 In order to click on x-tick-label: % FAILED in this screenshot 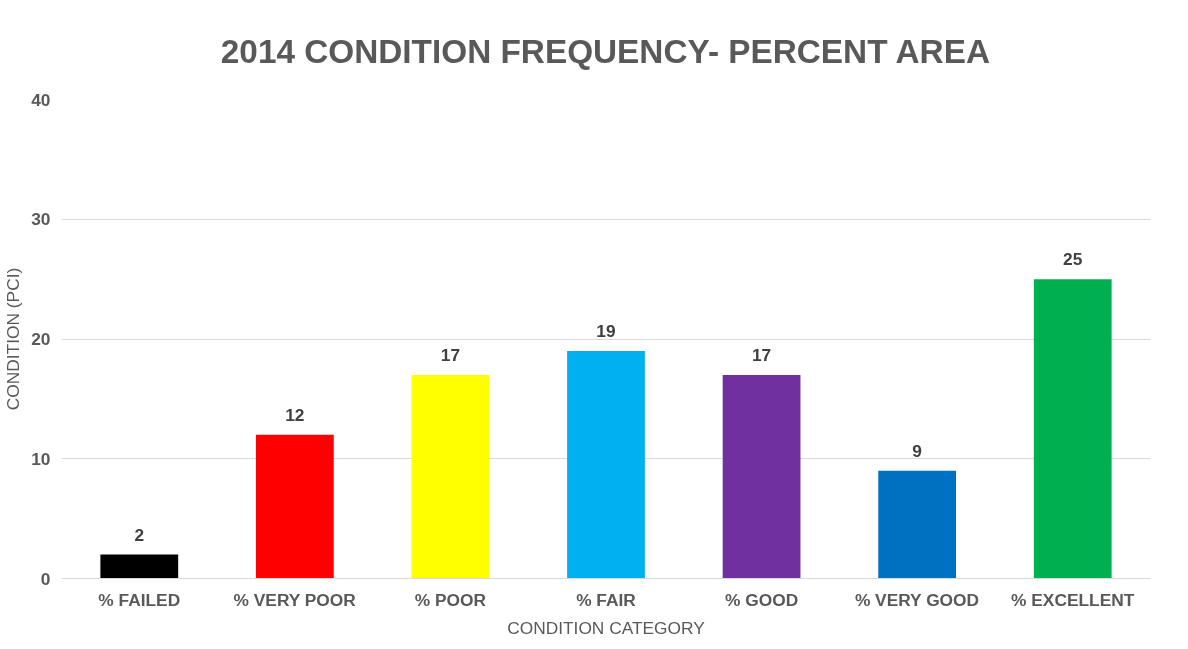, I will do `click(139, 599)`.